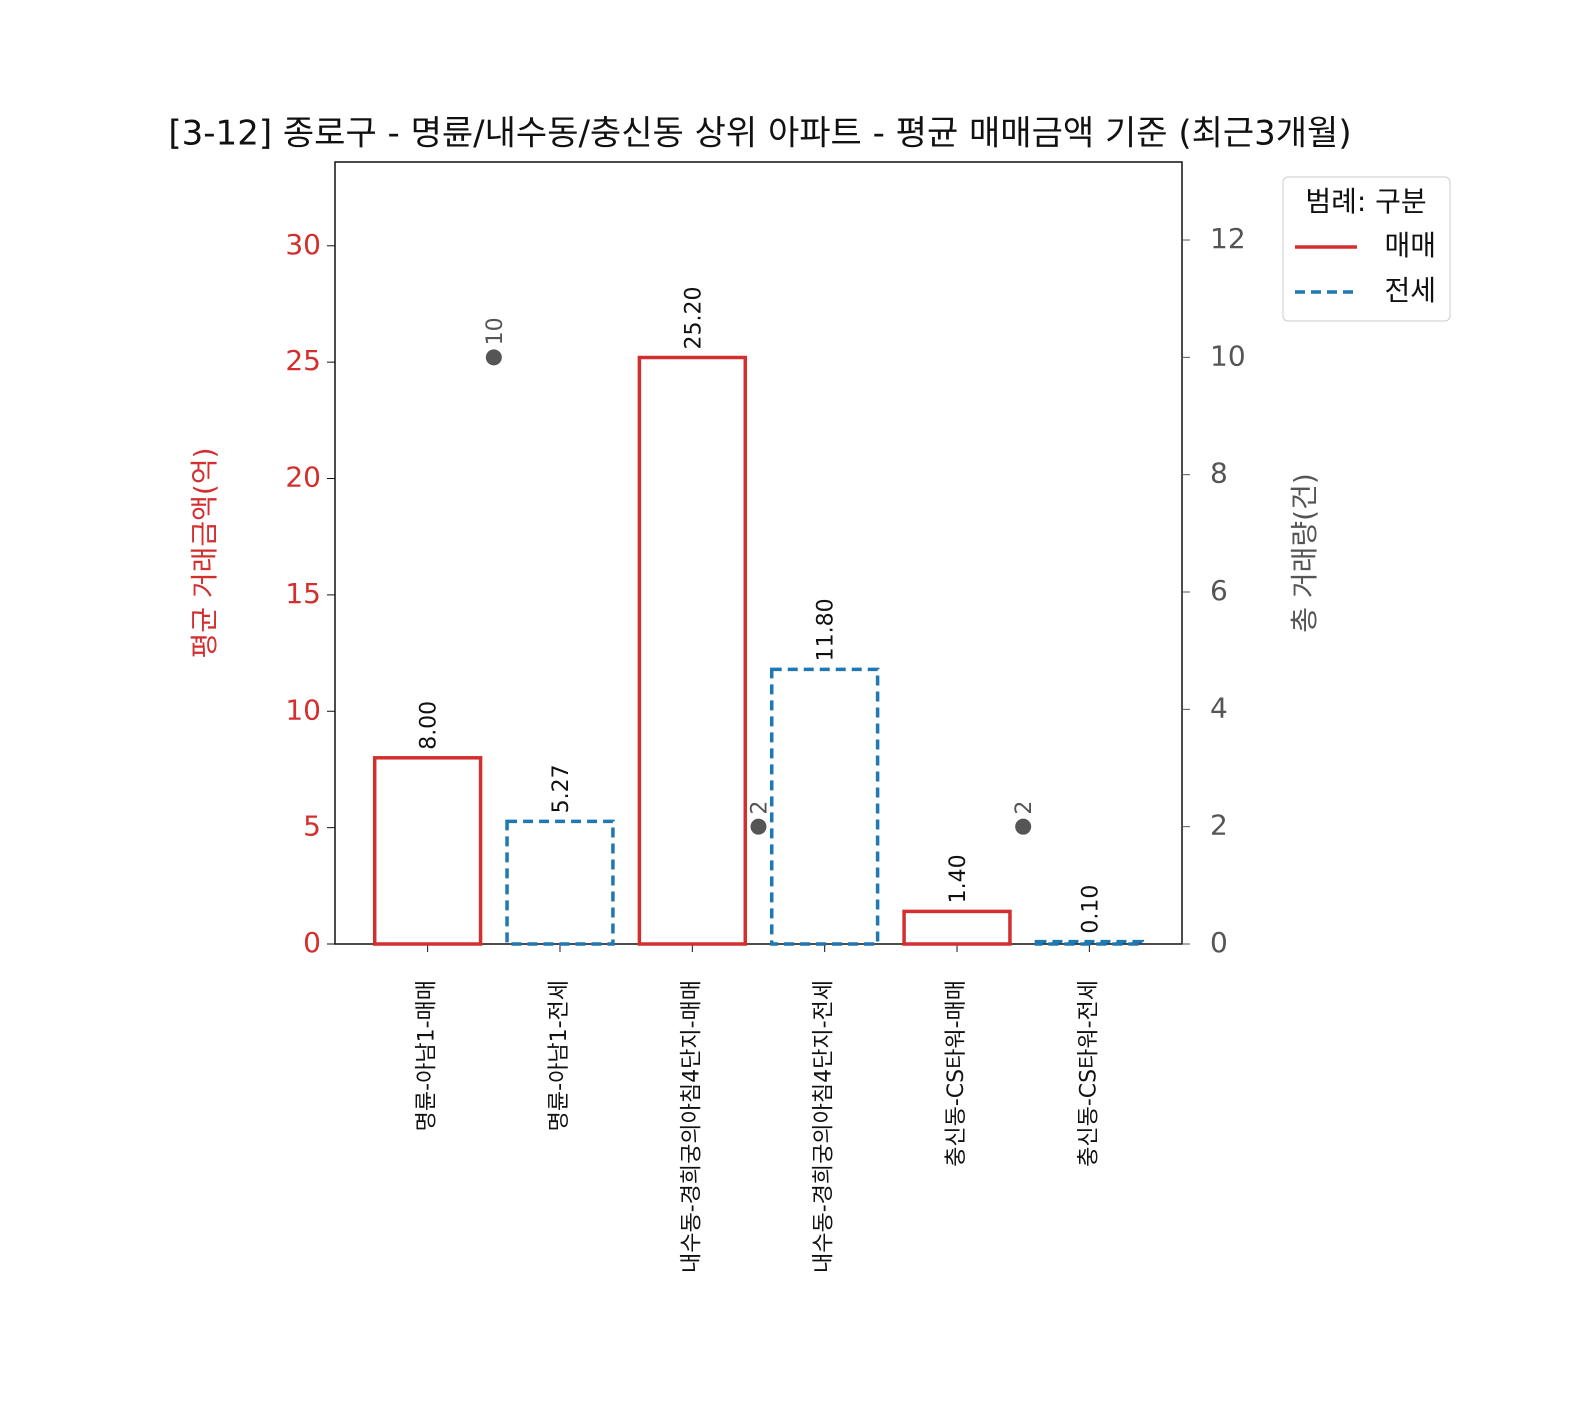 The width and height of the screenshot is (1572, 1423). I want to click on x-tick-label: 명륜-아남1-매매, so click(427, 1055).